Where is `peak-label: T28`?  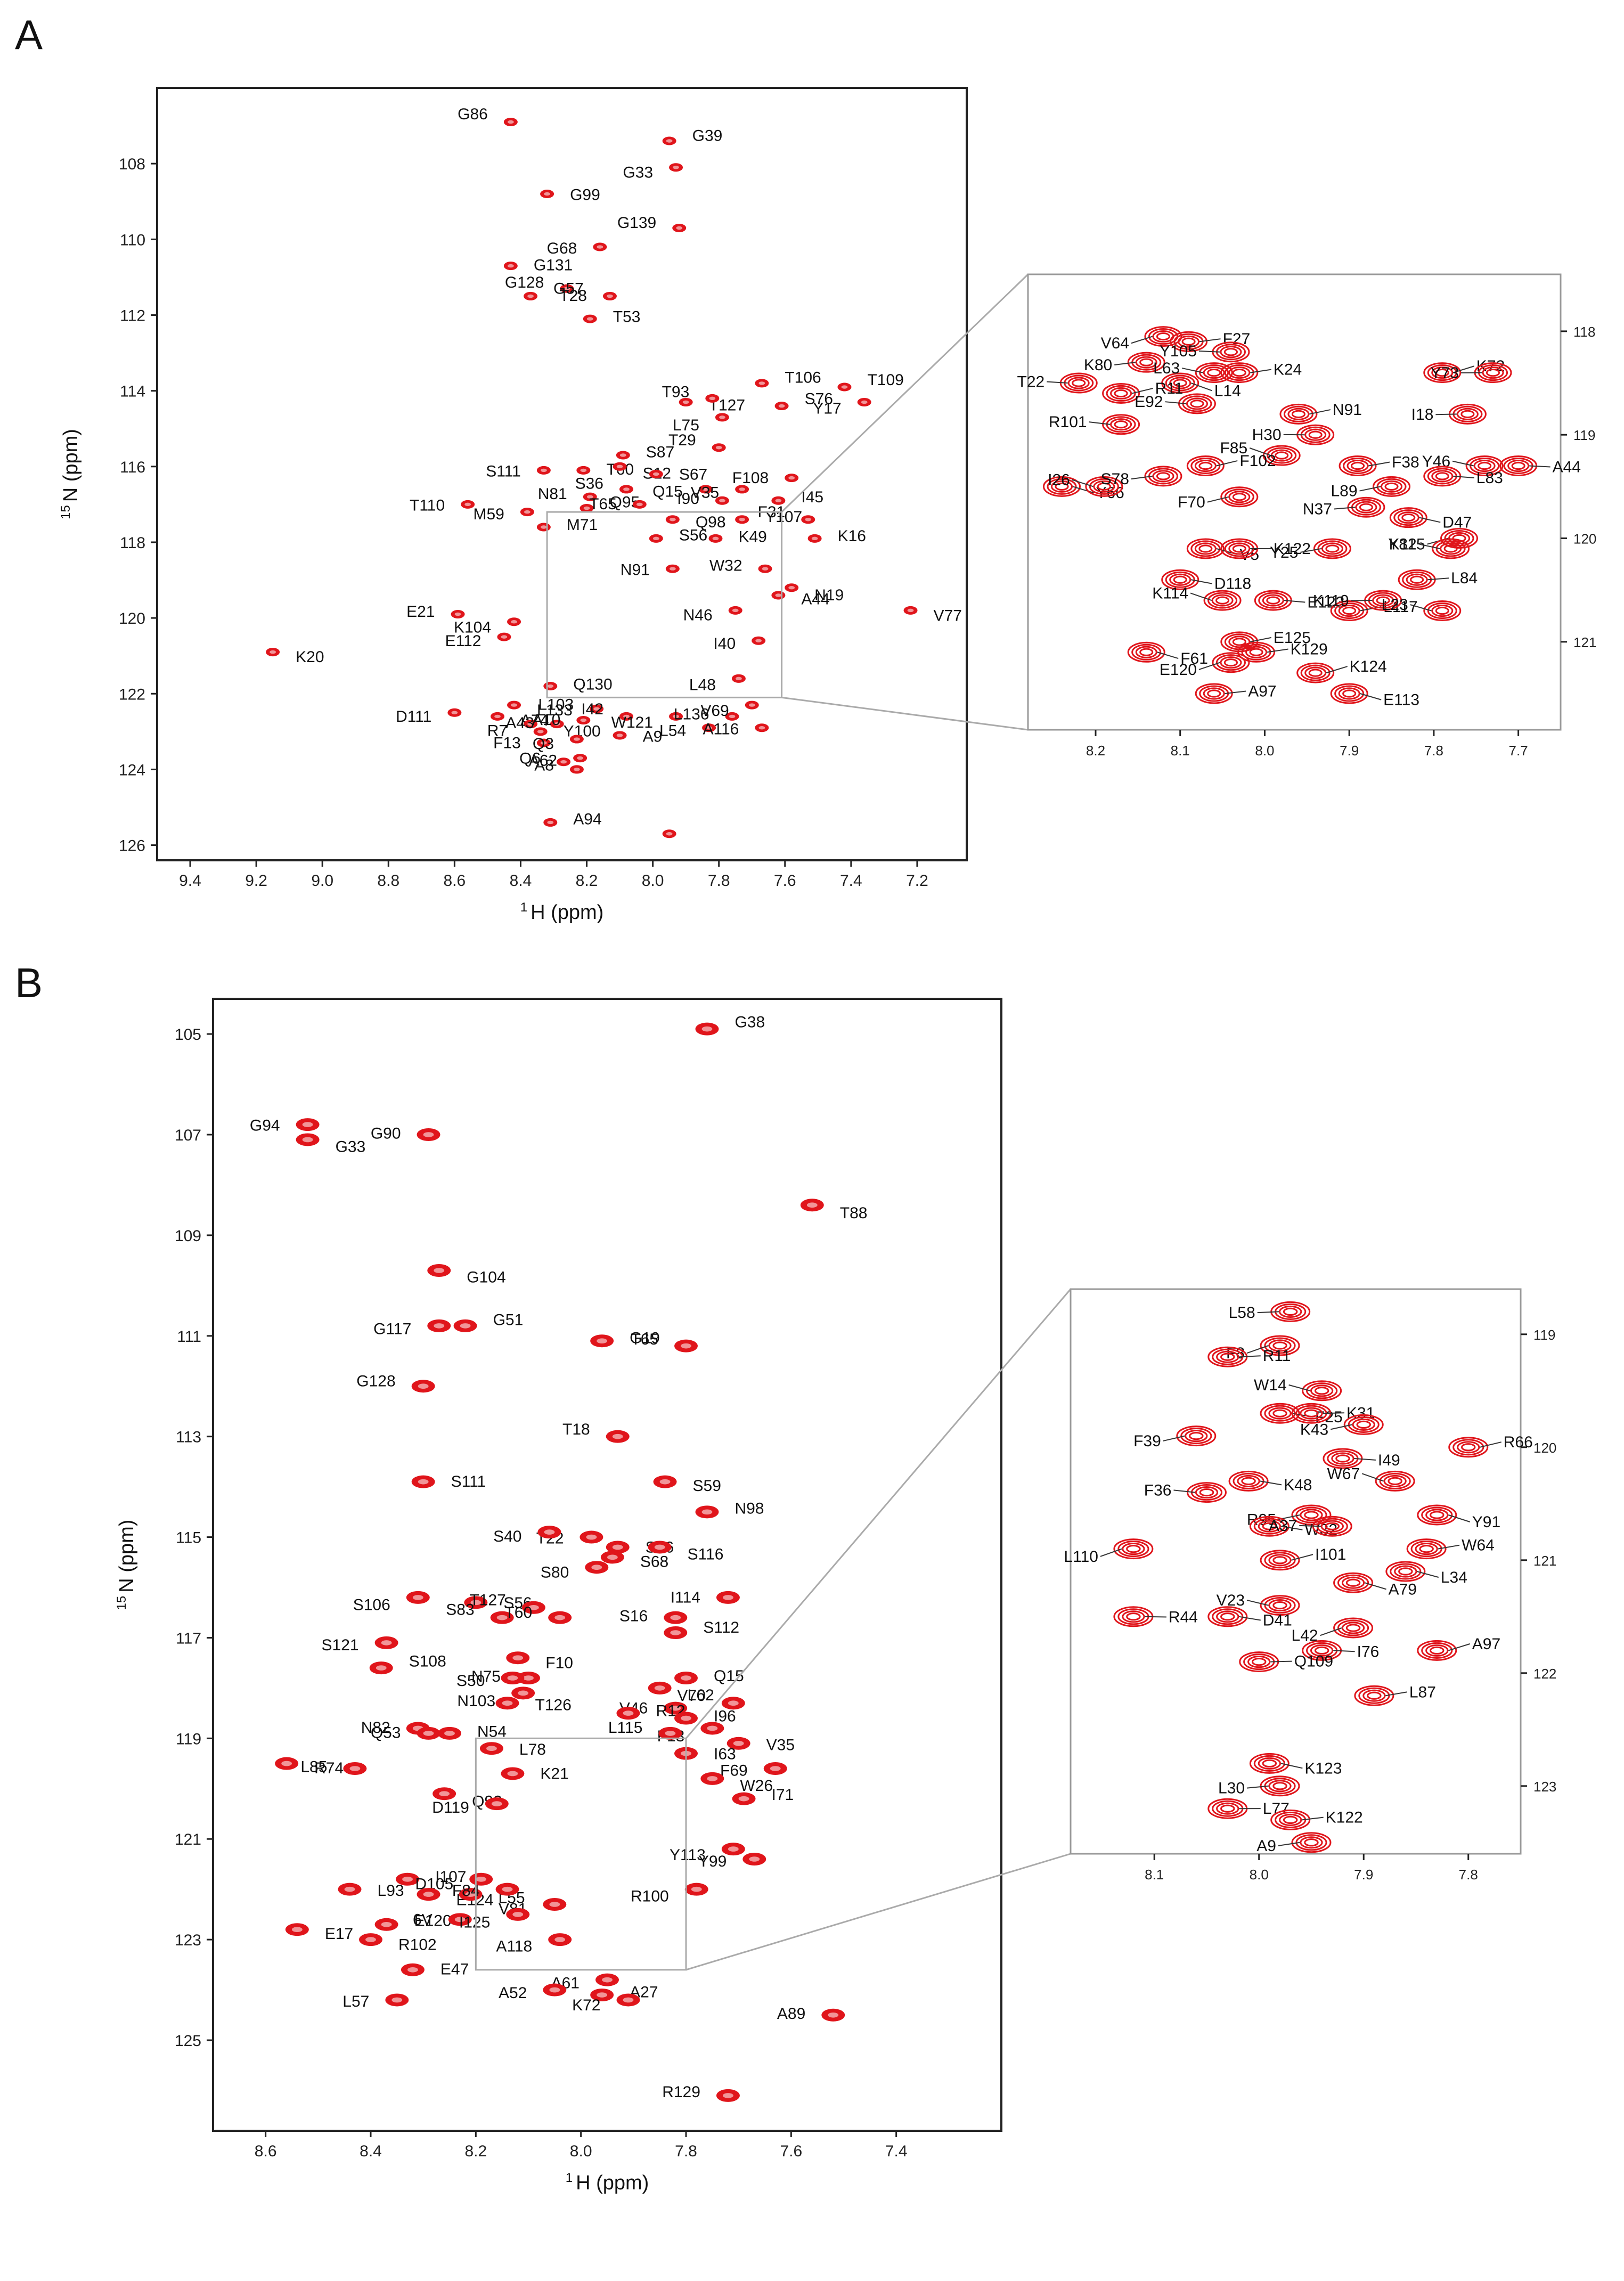 peak-label: T28 is located at coordinates (573, 296).